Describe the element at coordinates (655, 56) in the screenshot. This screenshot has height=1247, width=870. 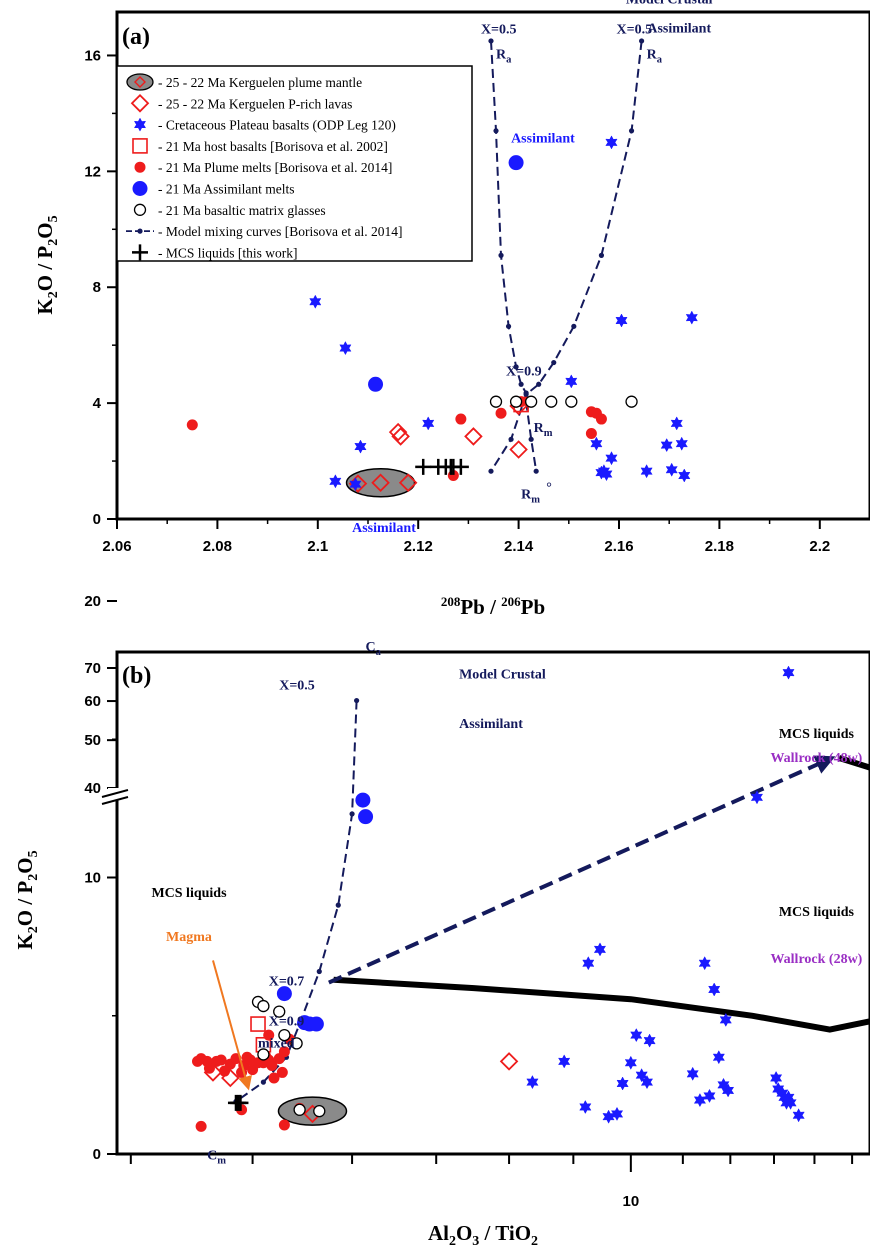
I see `annotation-a: Ra` at that location.